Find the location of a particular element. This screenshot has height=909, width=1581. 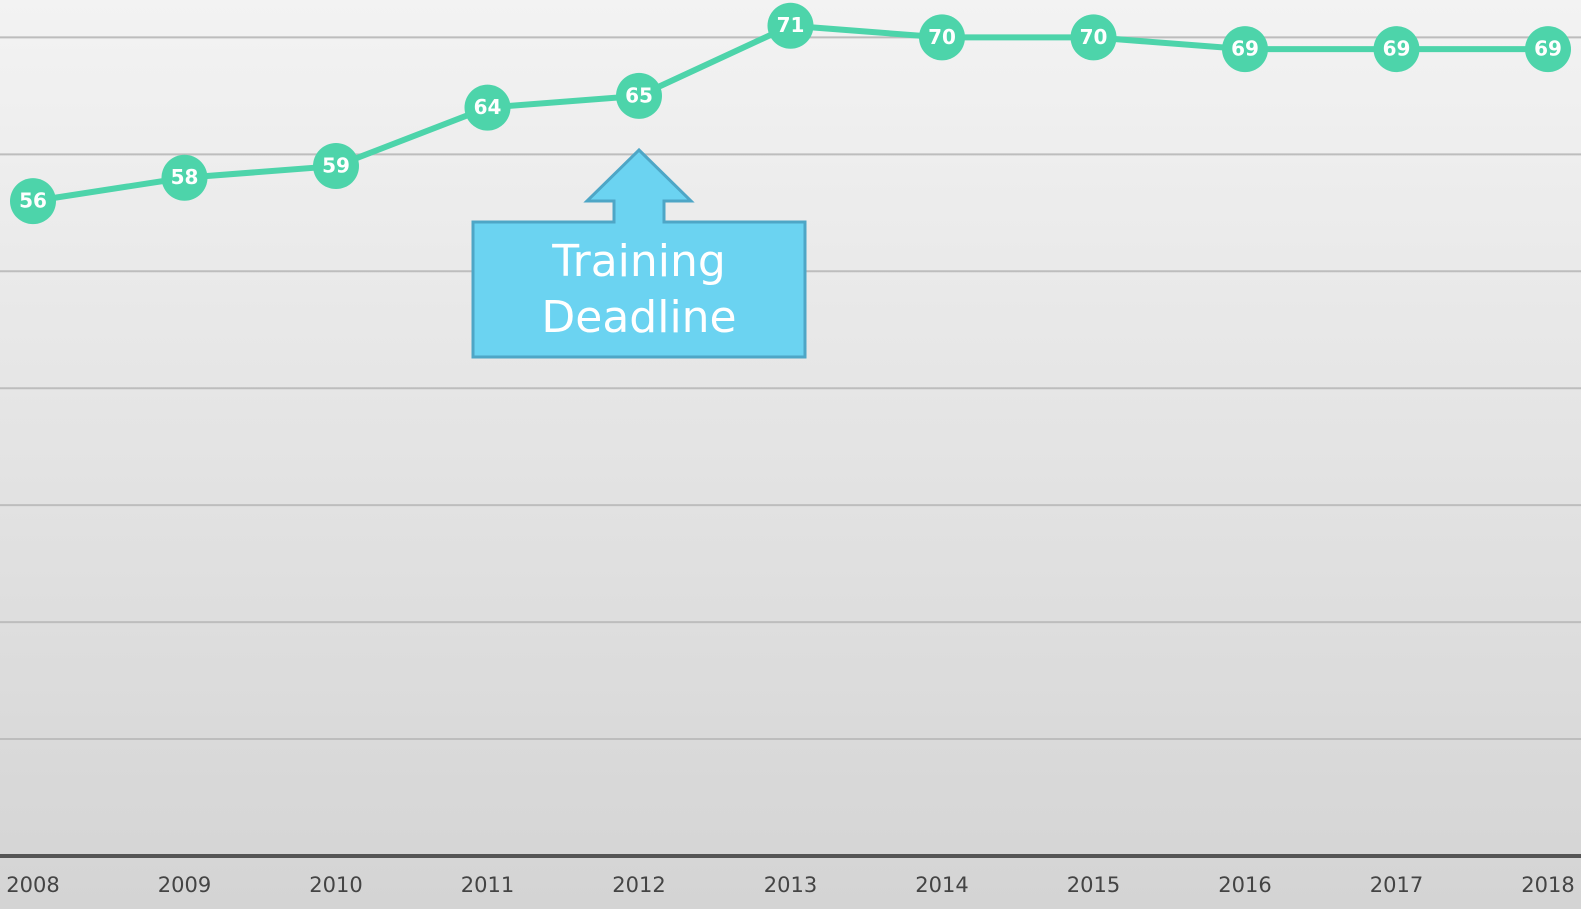

data-label: 64 is located at coordinates (488, 107).